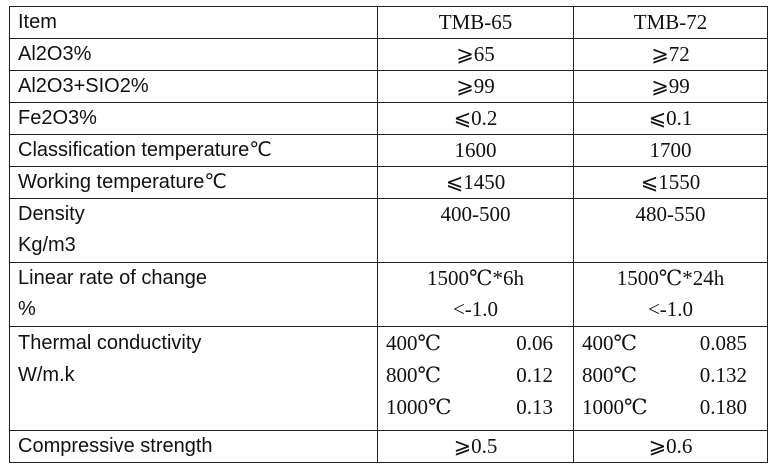 The height and width of the screenshot is (469, 776). I want to click on header-tmb-72: TMB-72, so click(670, 22).